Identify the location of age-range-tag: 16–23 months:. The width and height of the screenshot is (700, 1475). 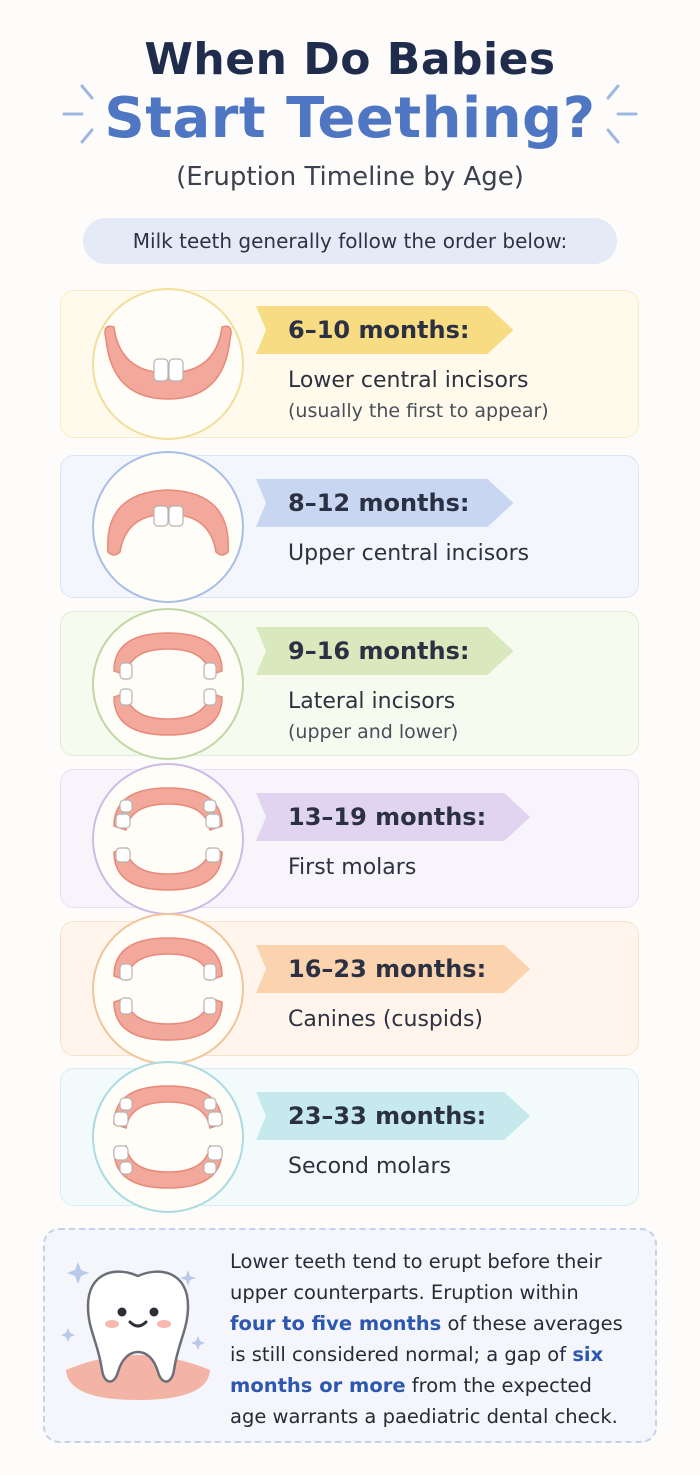
(393, 969).